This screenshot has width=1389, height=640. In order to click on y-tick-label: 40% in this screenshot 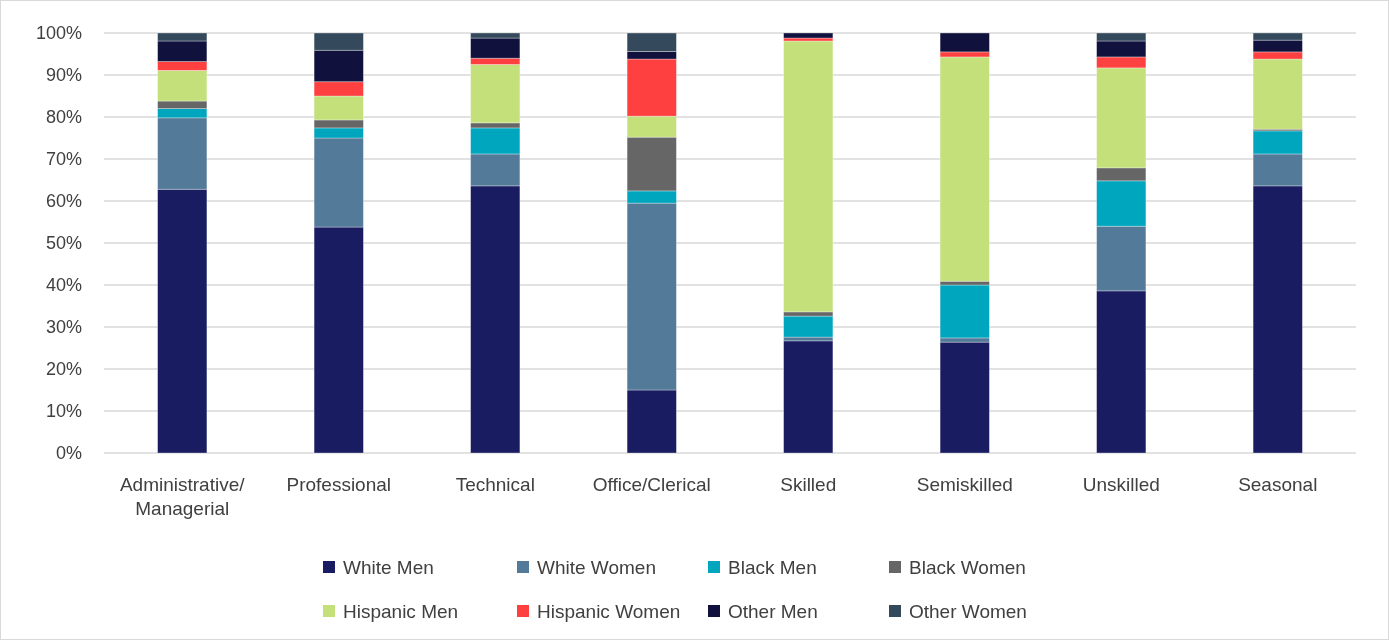, I will do `click(63, 285)`.